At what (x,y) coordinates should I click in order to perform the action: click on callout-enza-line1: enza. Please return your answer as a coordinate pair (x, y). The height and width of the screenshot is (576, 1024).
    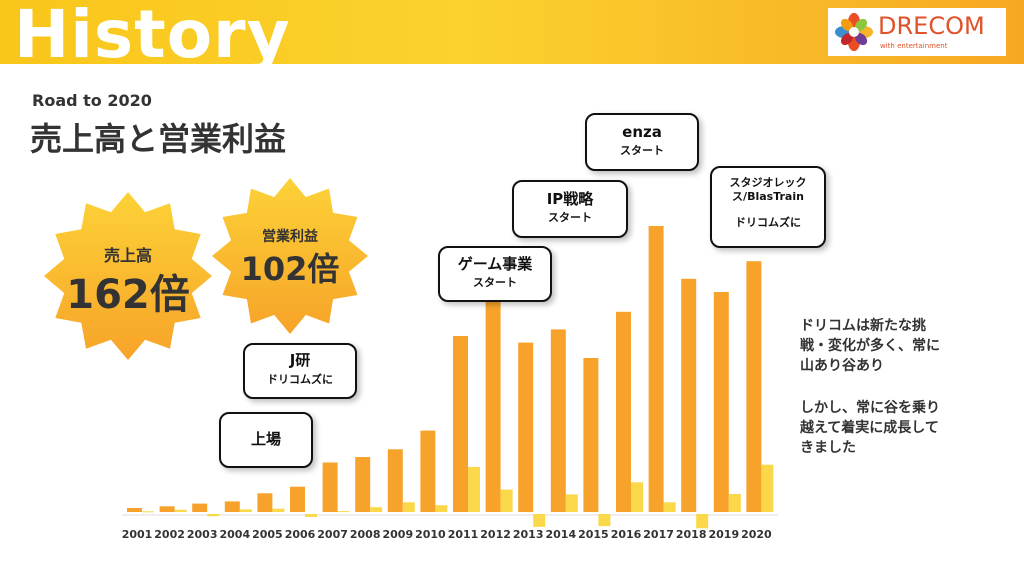
    Looking at the image, I should click on (642, 132).